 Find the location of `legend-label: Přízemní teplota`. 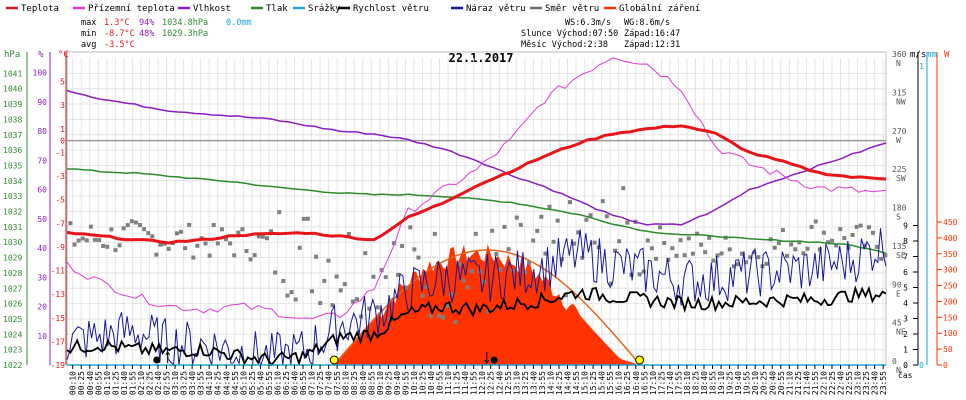

legend-label: Přízemní teplota is located at coordinates (131, 9).